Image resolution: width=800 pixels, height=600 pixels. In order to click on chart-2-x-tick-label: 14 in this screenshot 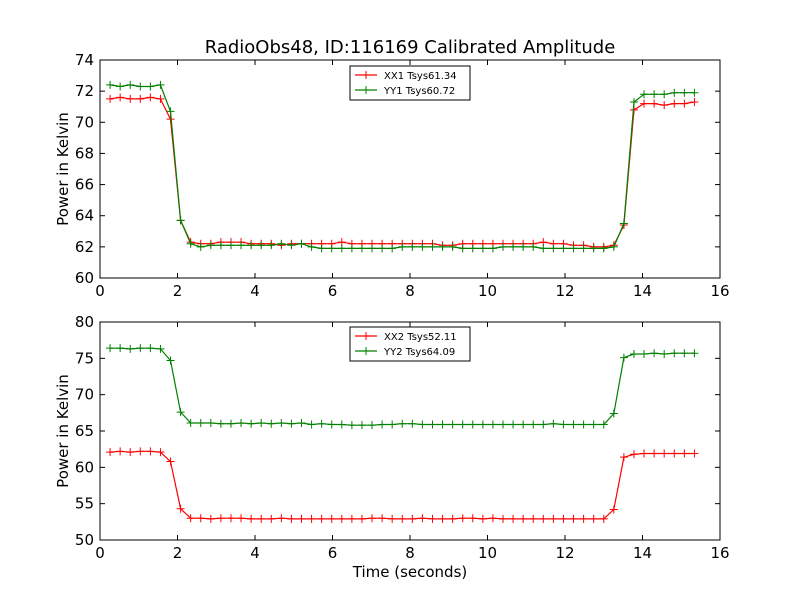, I will do `click(642, 553)`.